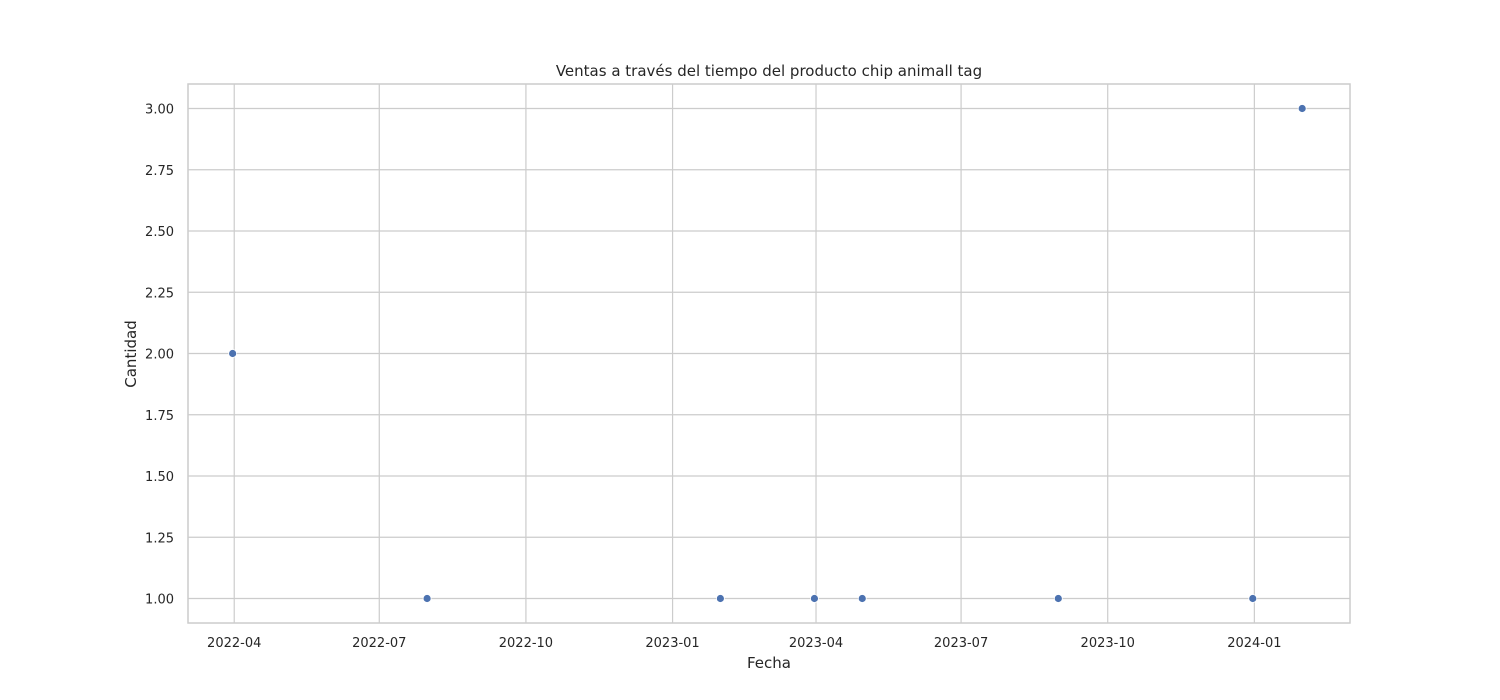  Describe the element at coordinates (159, 477) in the screenshot. I see `y-tick-label: 1.50` at that location.